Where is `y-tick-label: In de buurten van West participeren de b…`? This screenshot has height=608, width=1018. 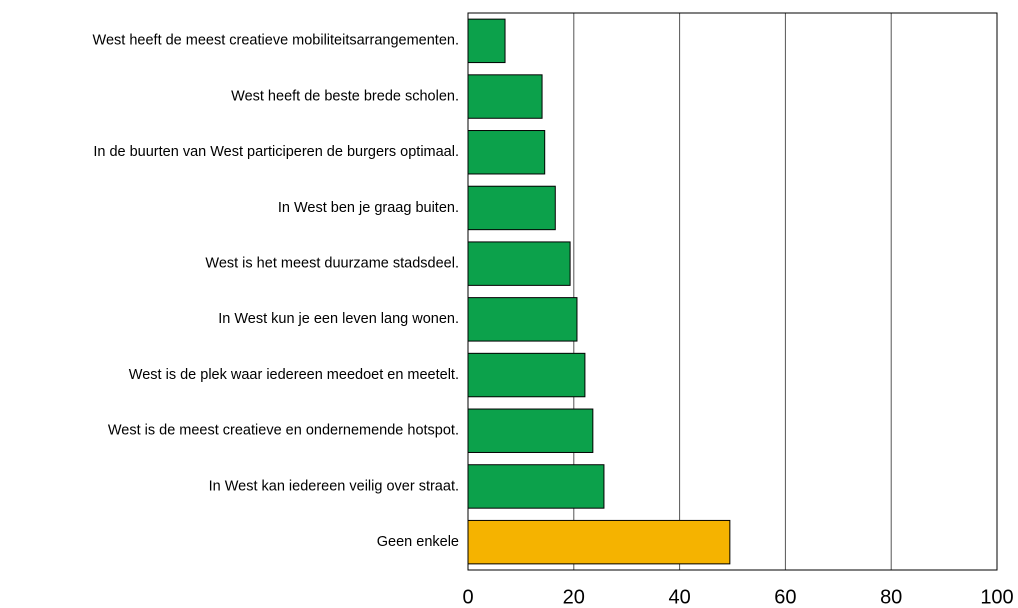 y-tick-label: In de buurten van West participeren de b… is located at coordinates (276, 152).